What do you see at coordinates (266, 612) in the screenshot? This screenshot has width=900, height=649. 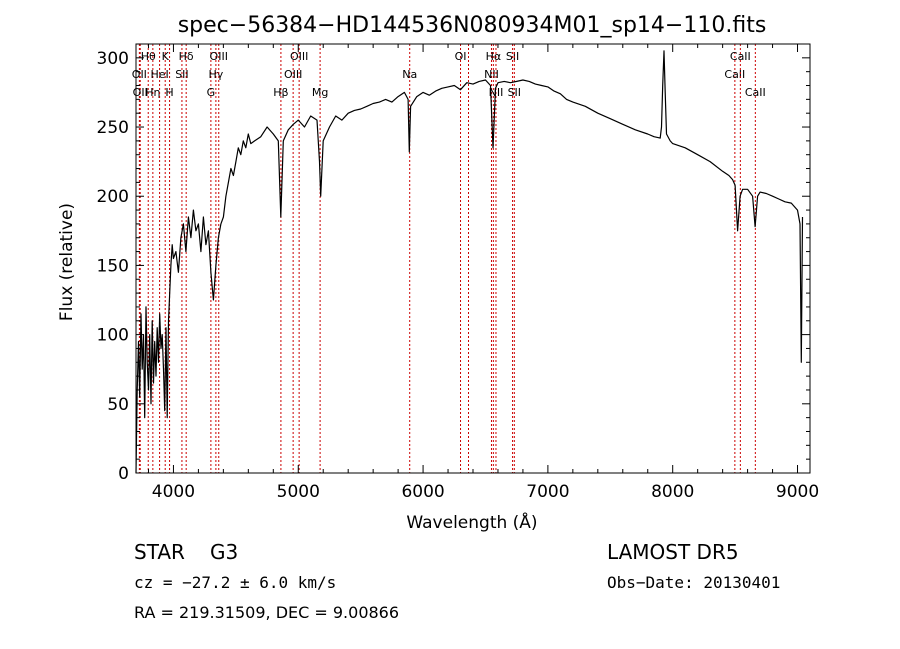 I see `coordinates: RA = 219.31509, DEC = 9.00866` at bounding box center [266, 612].